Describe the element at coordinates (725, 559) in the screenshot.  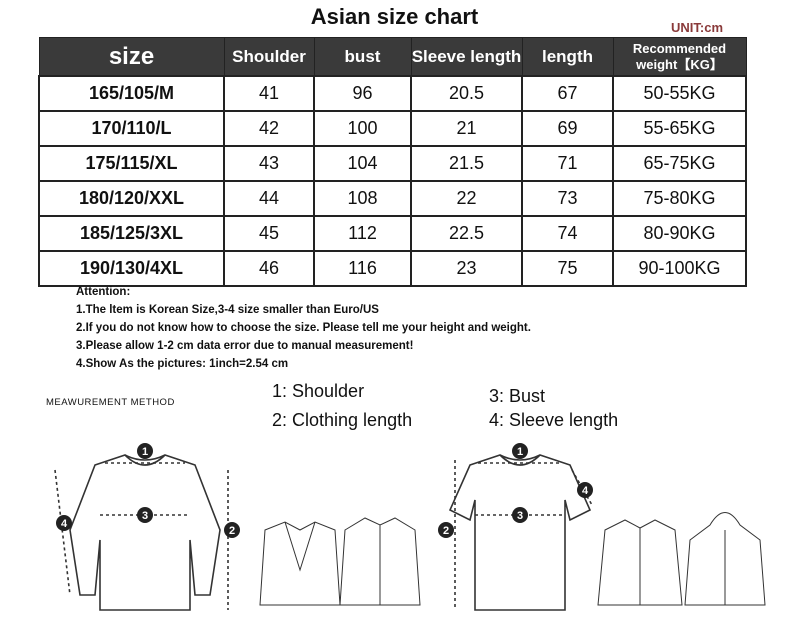
I see `hoodie-icon` at that location.